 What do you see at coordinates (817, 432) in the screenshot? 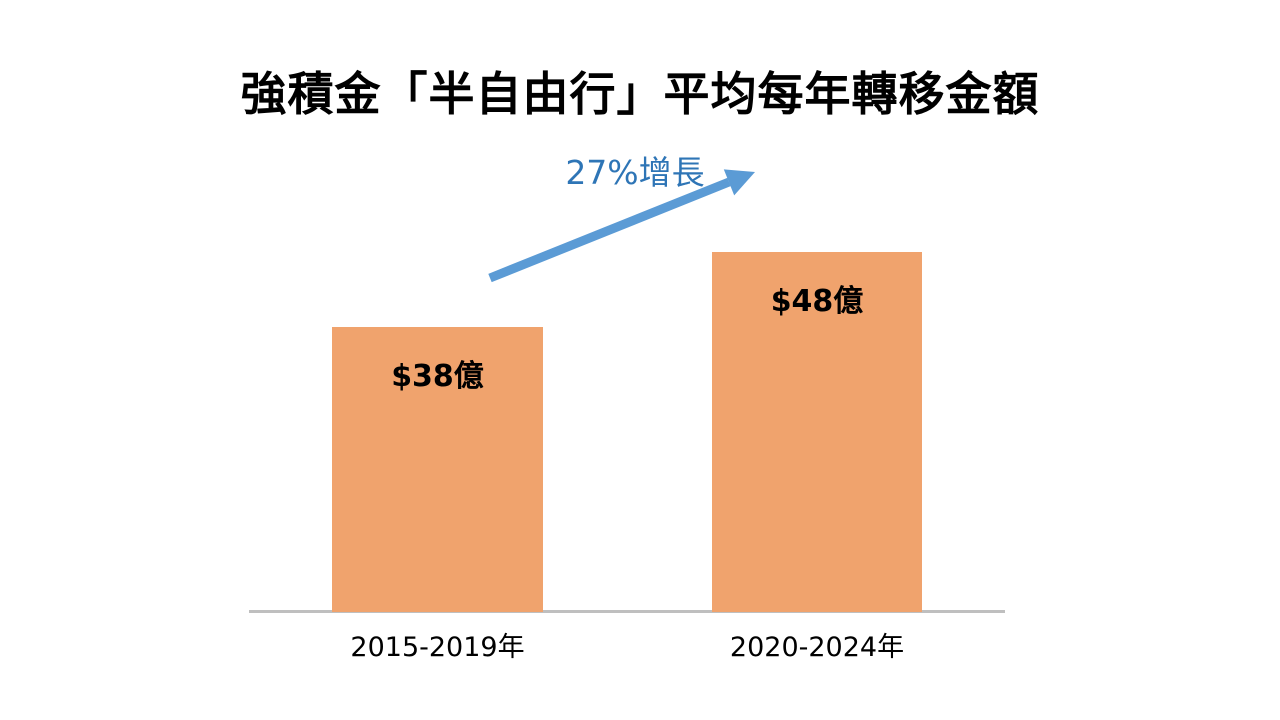
I see `bar-2020-2024: $48億` at bounding box center [817, 432].